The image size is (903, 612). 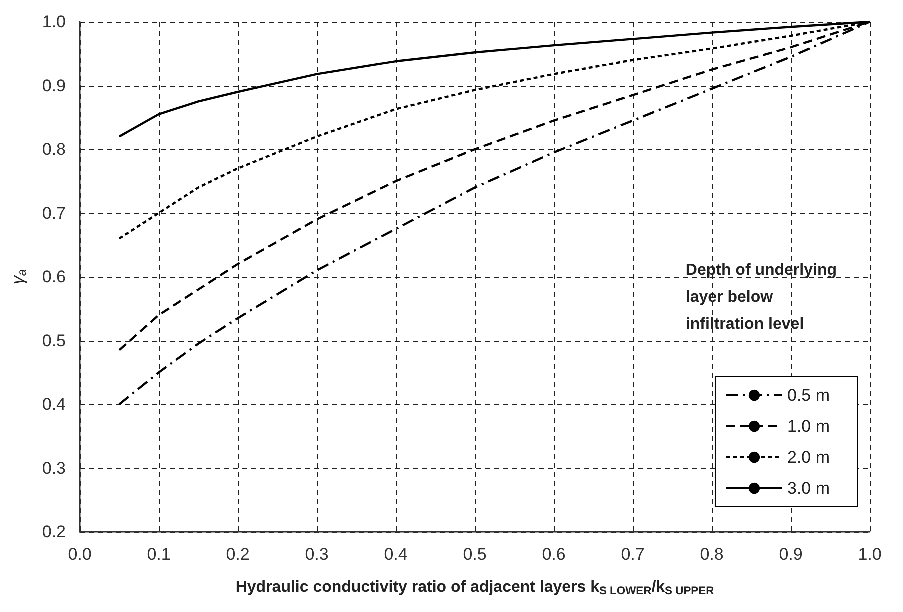 I want to click on x-tick-label: 0.4, so click(x=396, y=554).